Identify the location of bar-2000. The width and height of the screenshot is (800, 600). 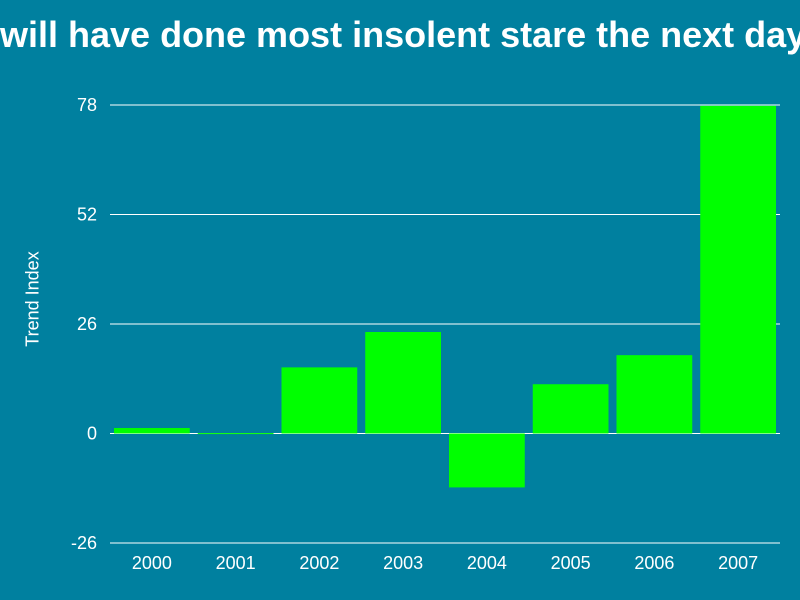
(152, 431).